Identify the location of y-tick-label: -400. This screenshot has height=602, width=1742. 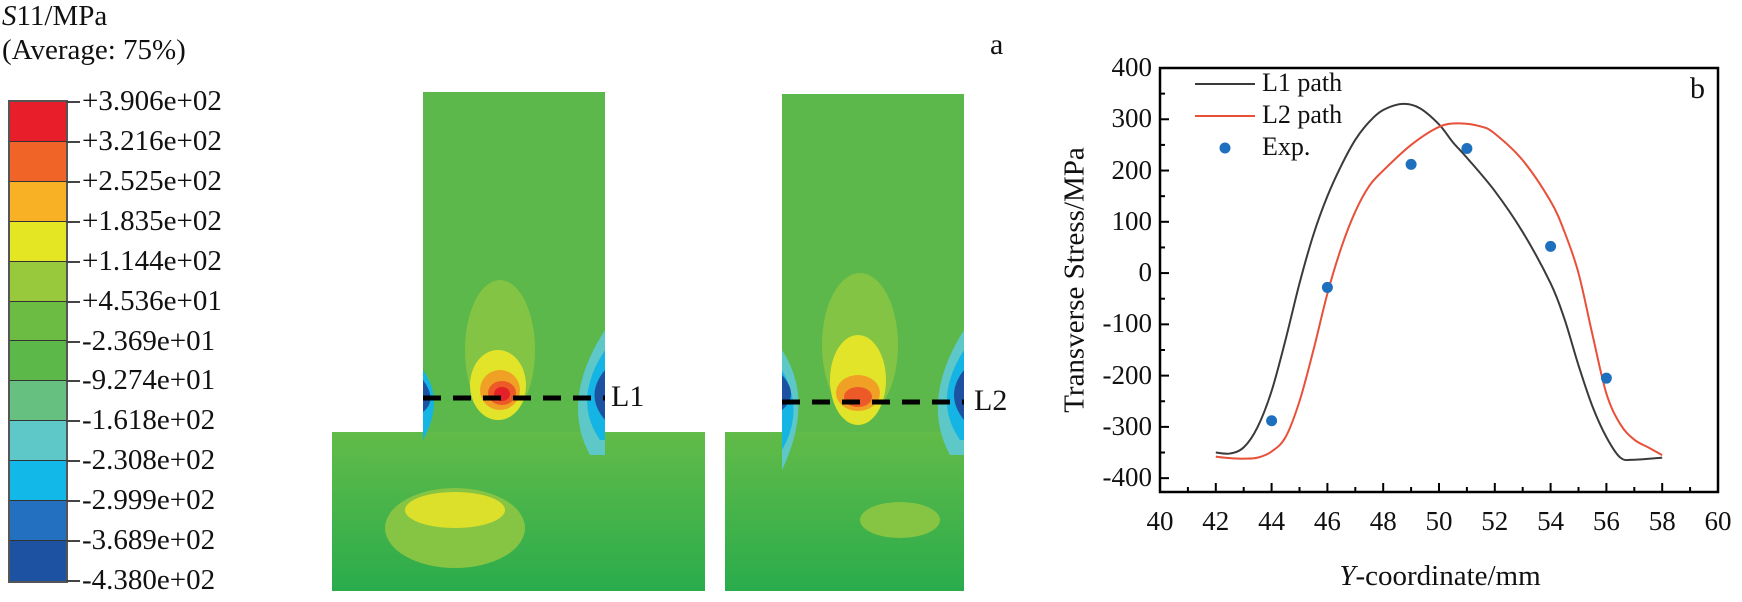
(1127, 477).